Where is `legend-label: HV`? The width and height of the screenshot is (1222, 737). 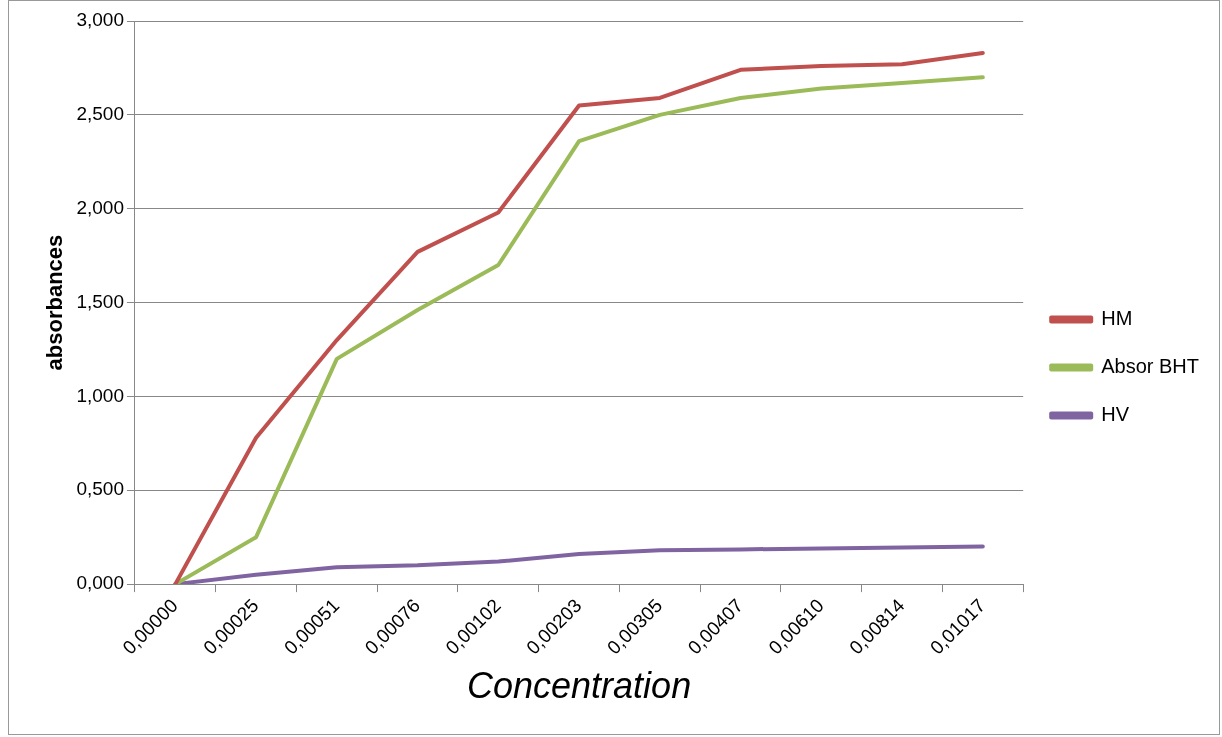 legend-label: HV is located at coordinates (1115, 414).